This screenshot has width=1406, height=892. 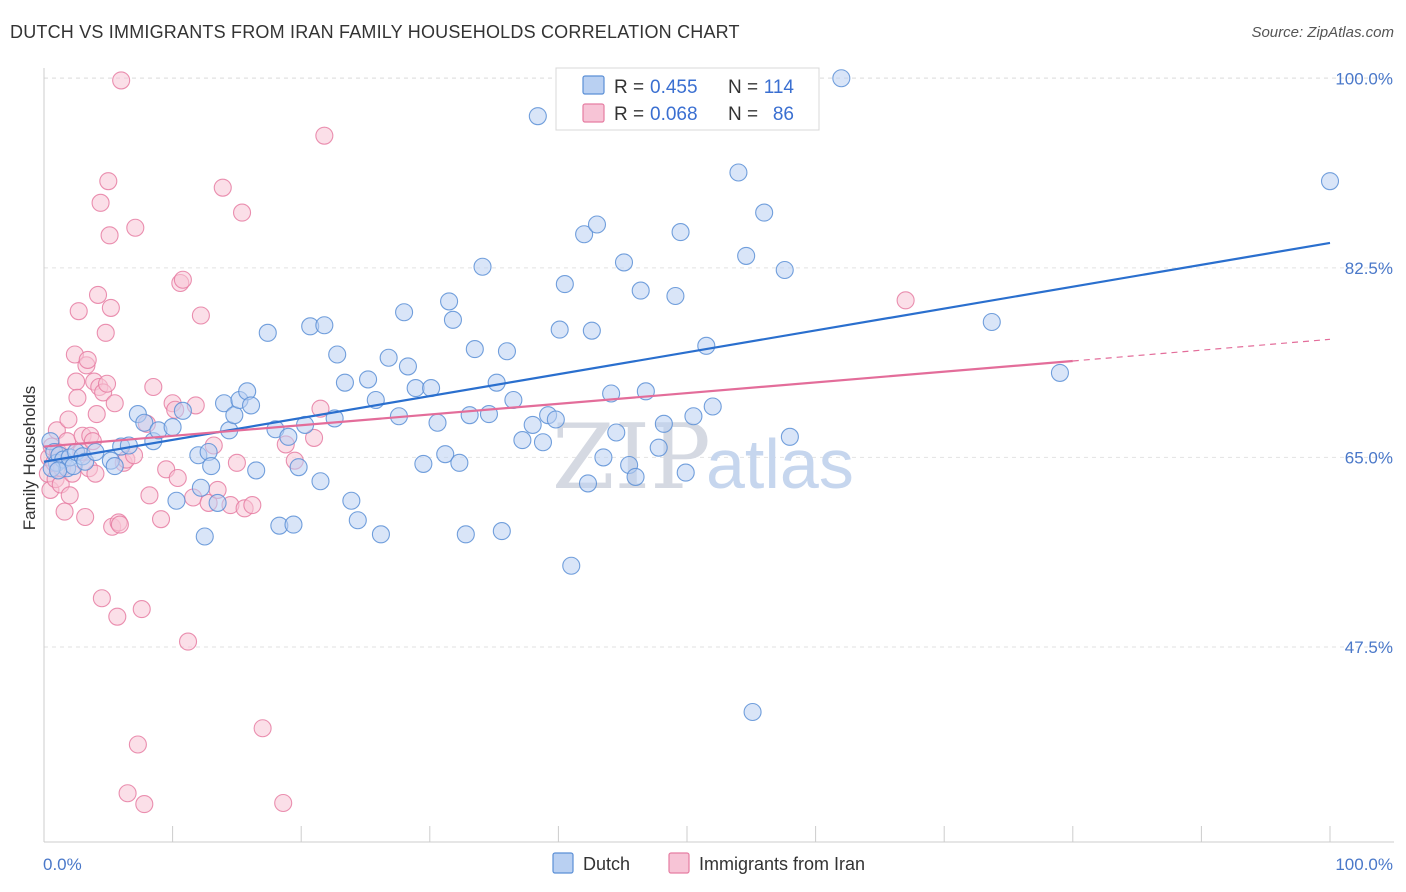 What do you see at coordinates (558, 403) in the screenshot?
I see `trendline-iran` at bounding box center [558, 403].